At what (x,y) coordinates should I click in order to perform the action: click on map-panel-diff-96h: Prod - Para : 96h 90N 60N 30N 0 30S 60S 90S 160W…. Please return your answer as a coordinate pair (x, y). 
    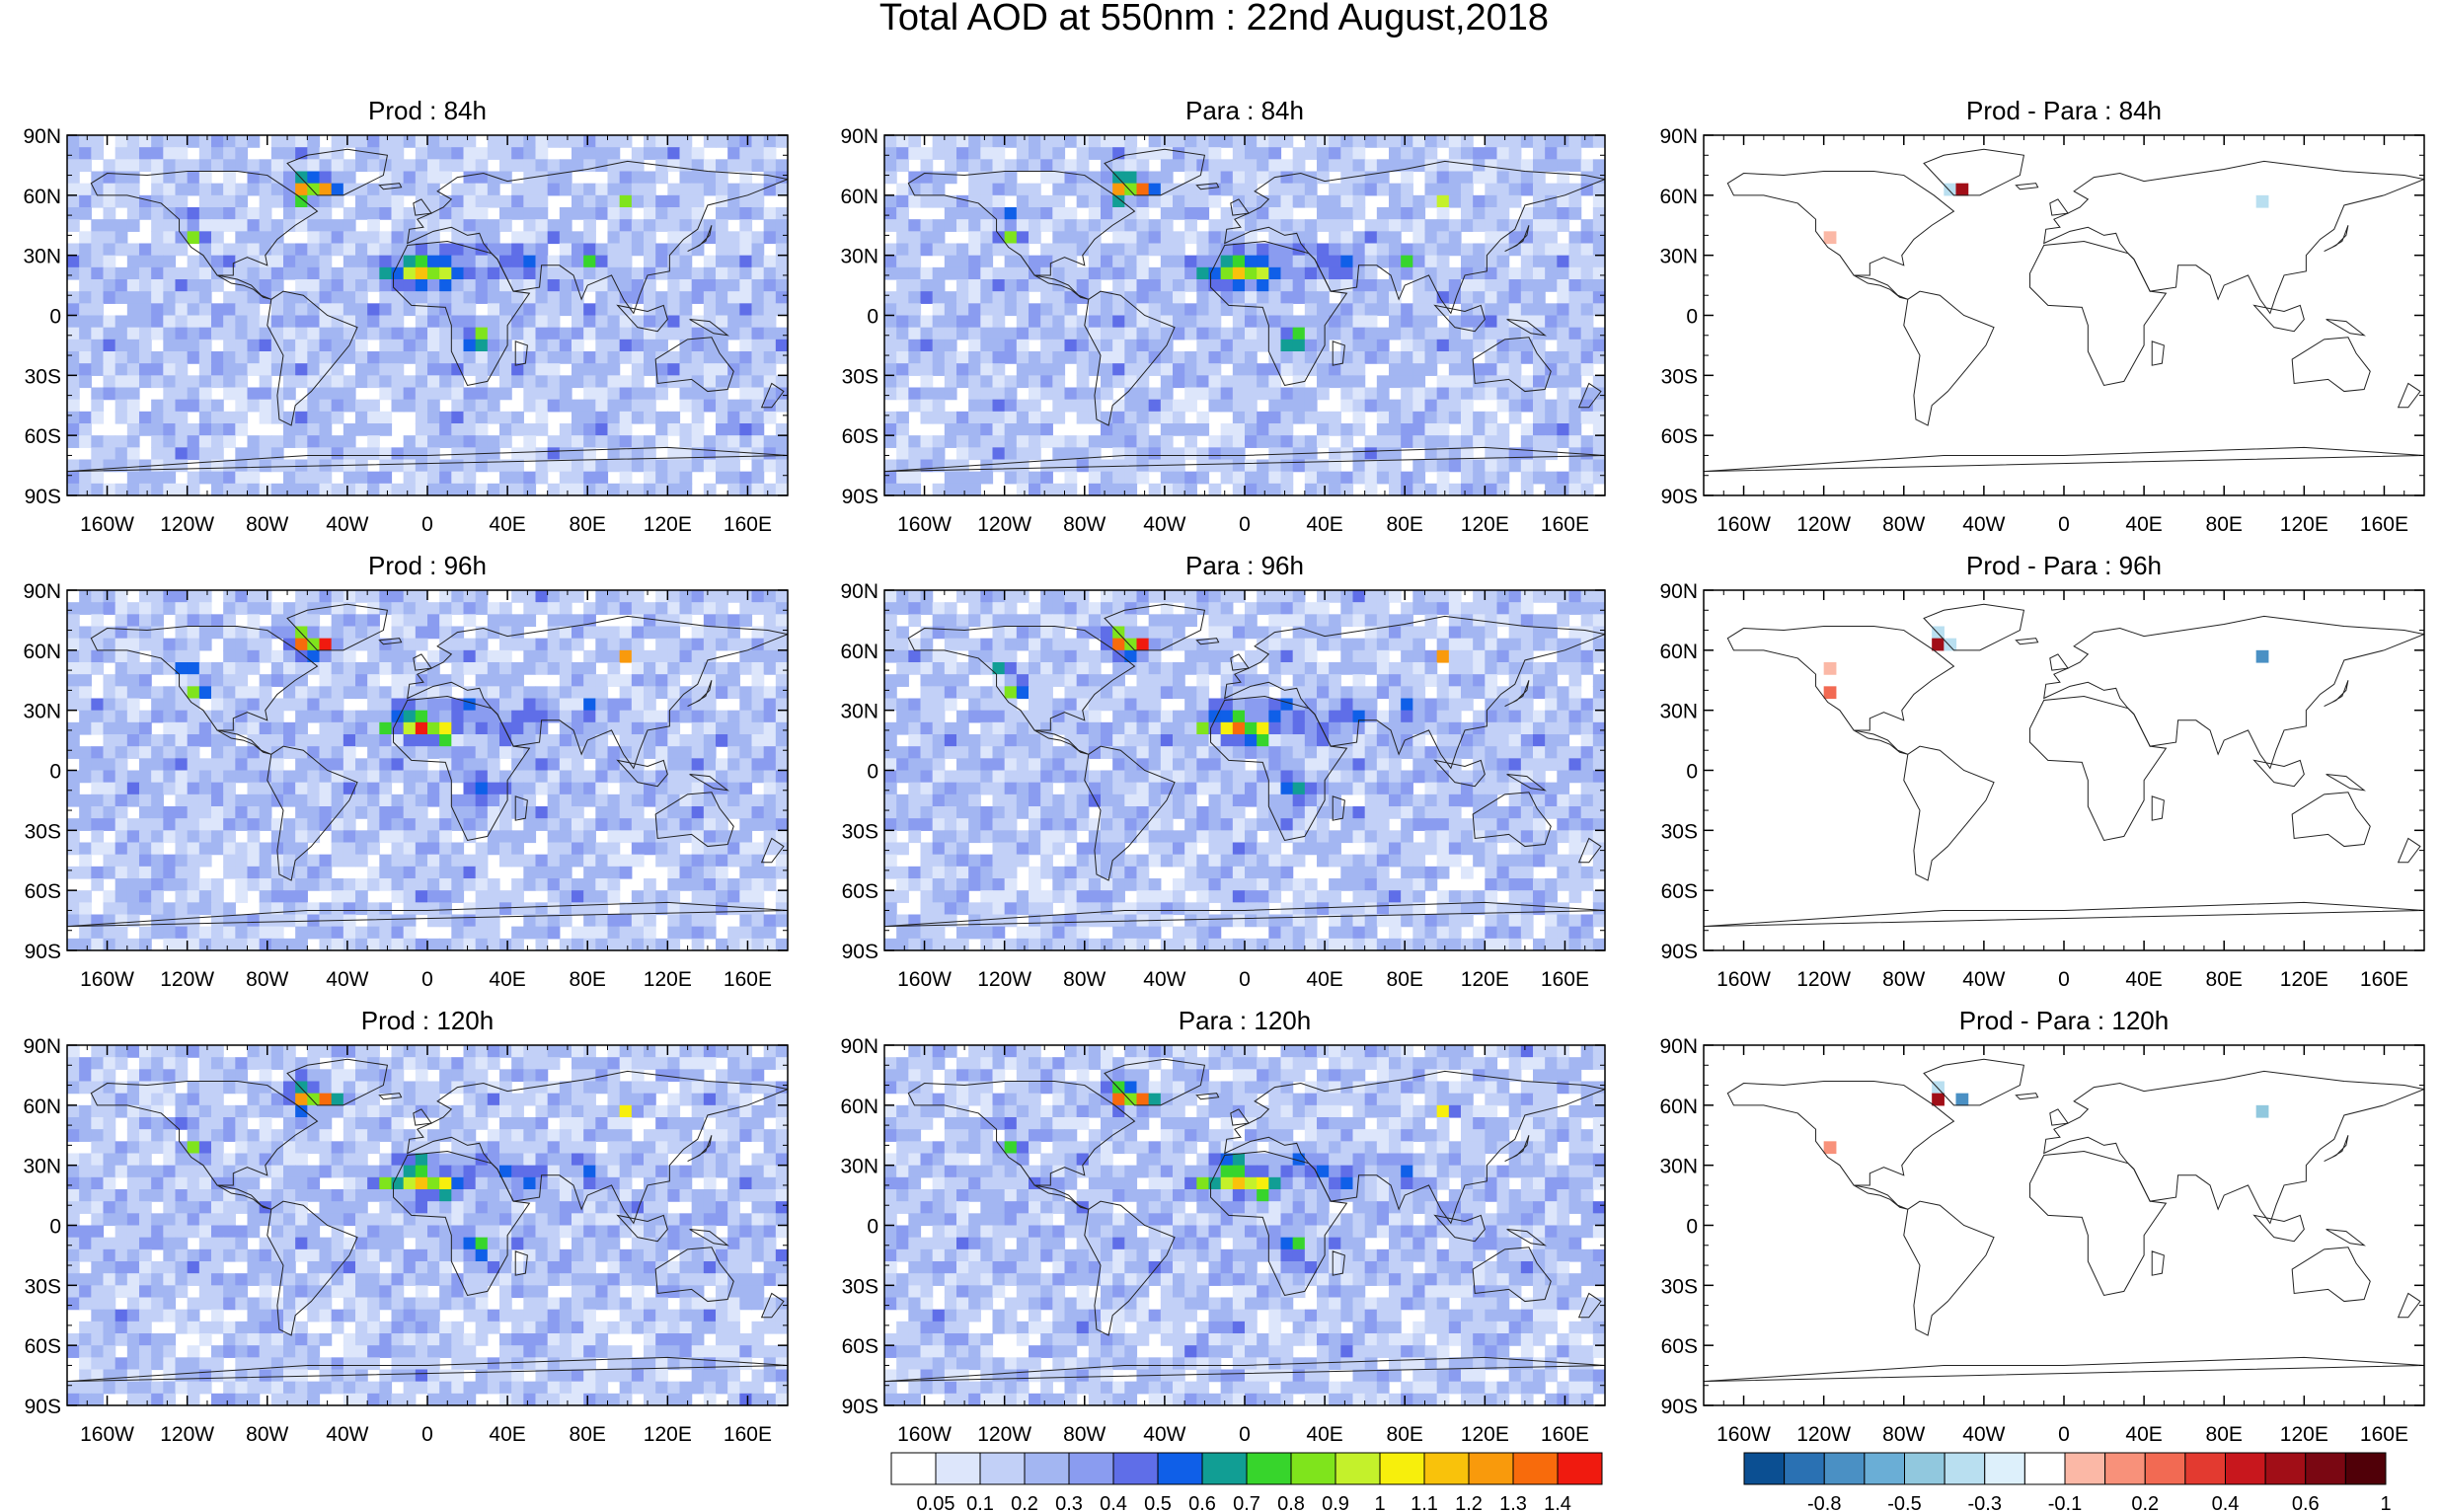
    Looking at the image, I should click on (2042, 771).